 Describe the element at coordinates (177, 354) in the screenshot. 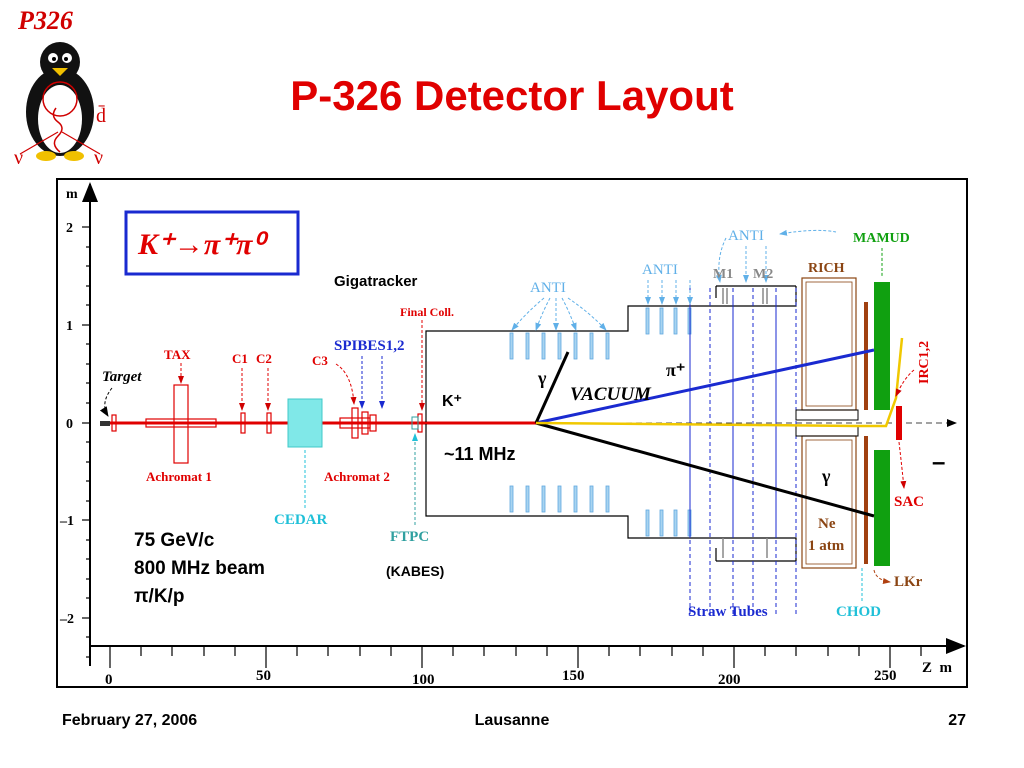

I see `label-tax: TAX` at that location.